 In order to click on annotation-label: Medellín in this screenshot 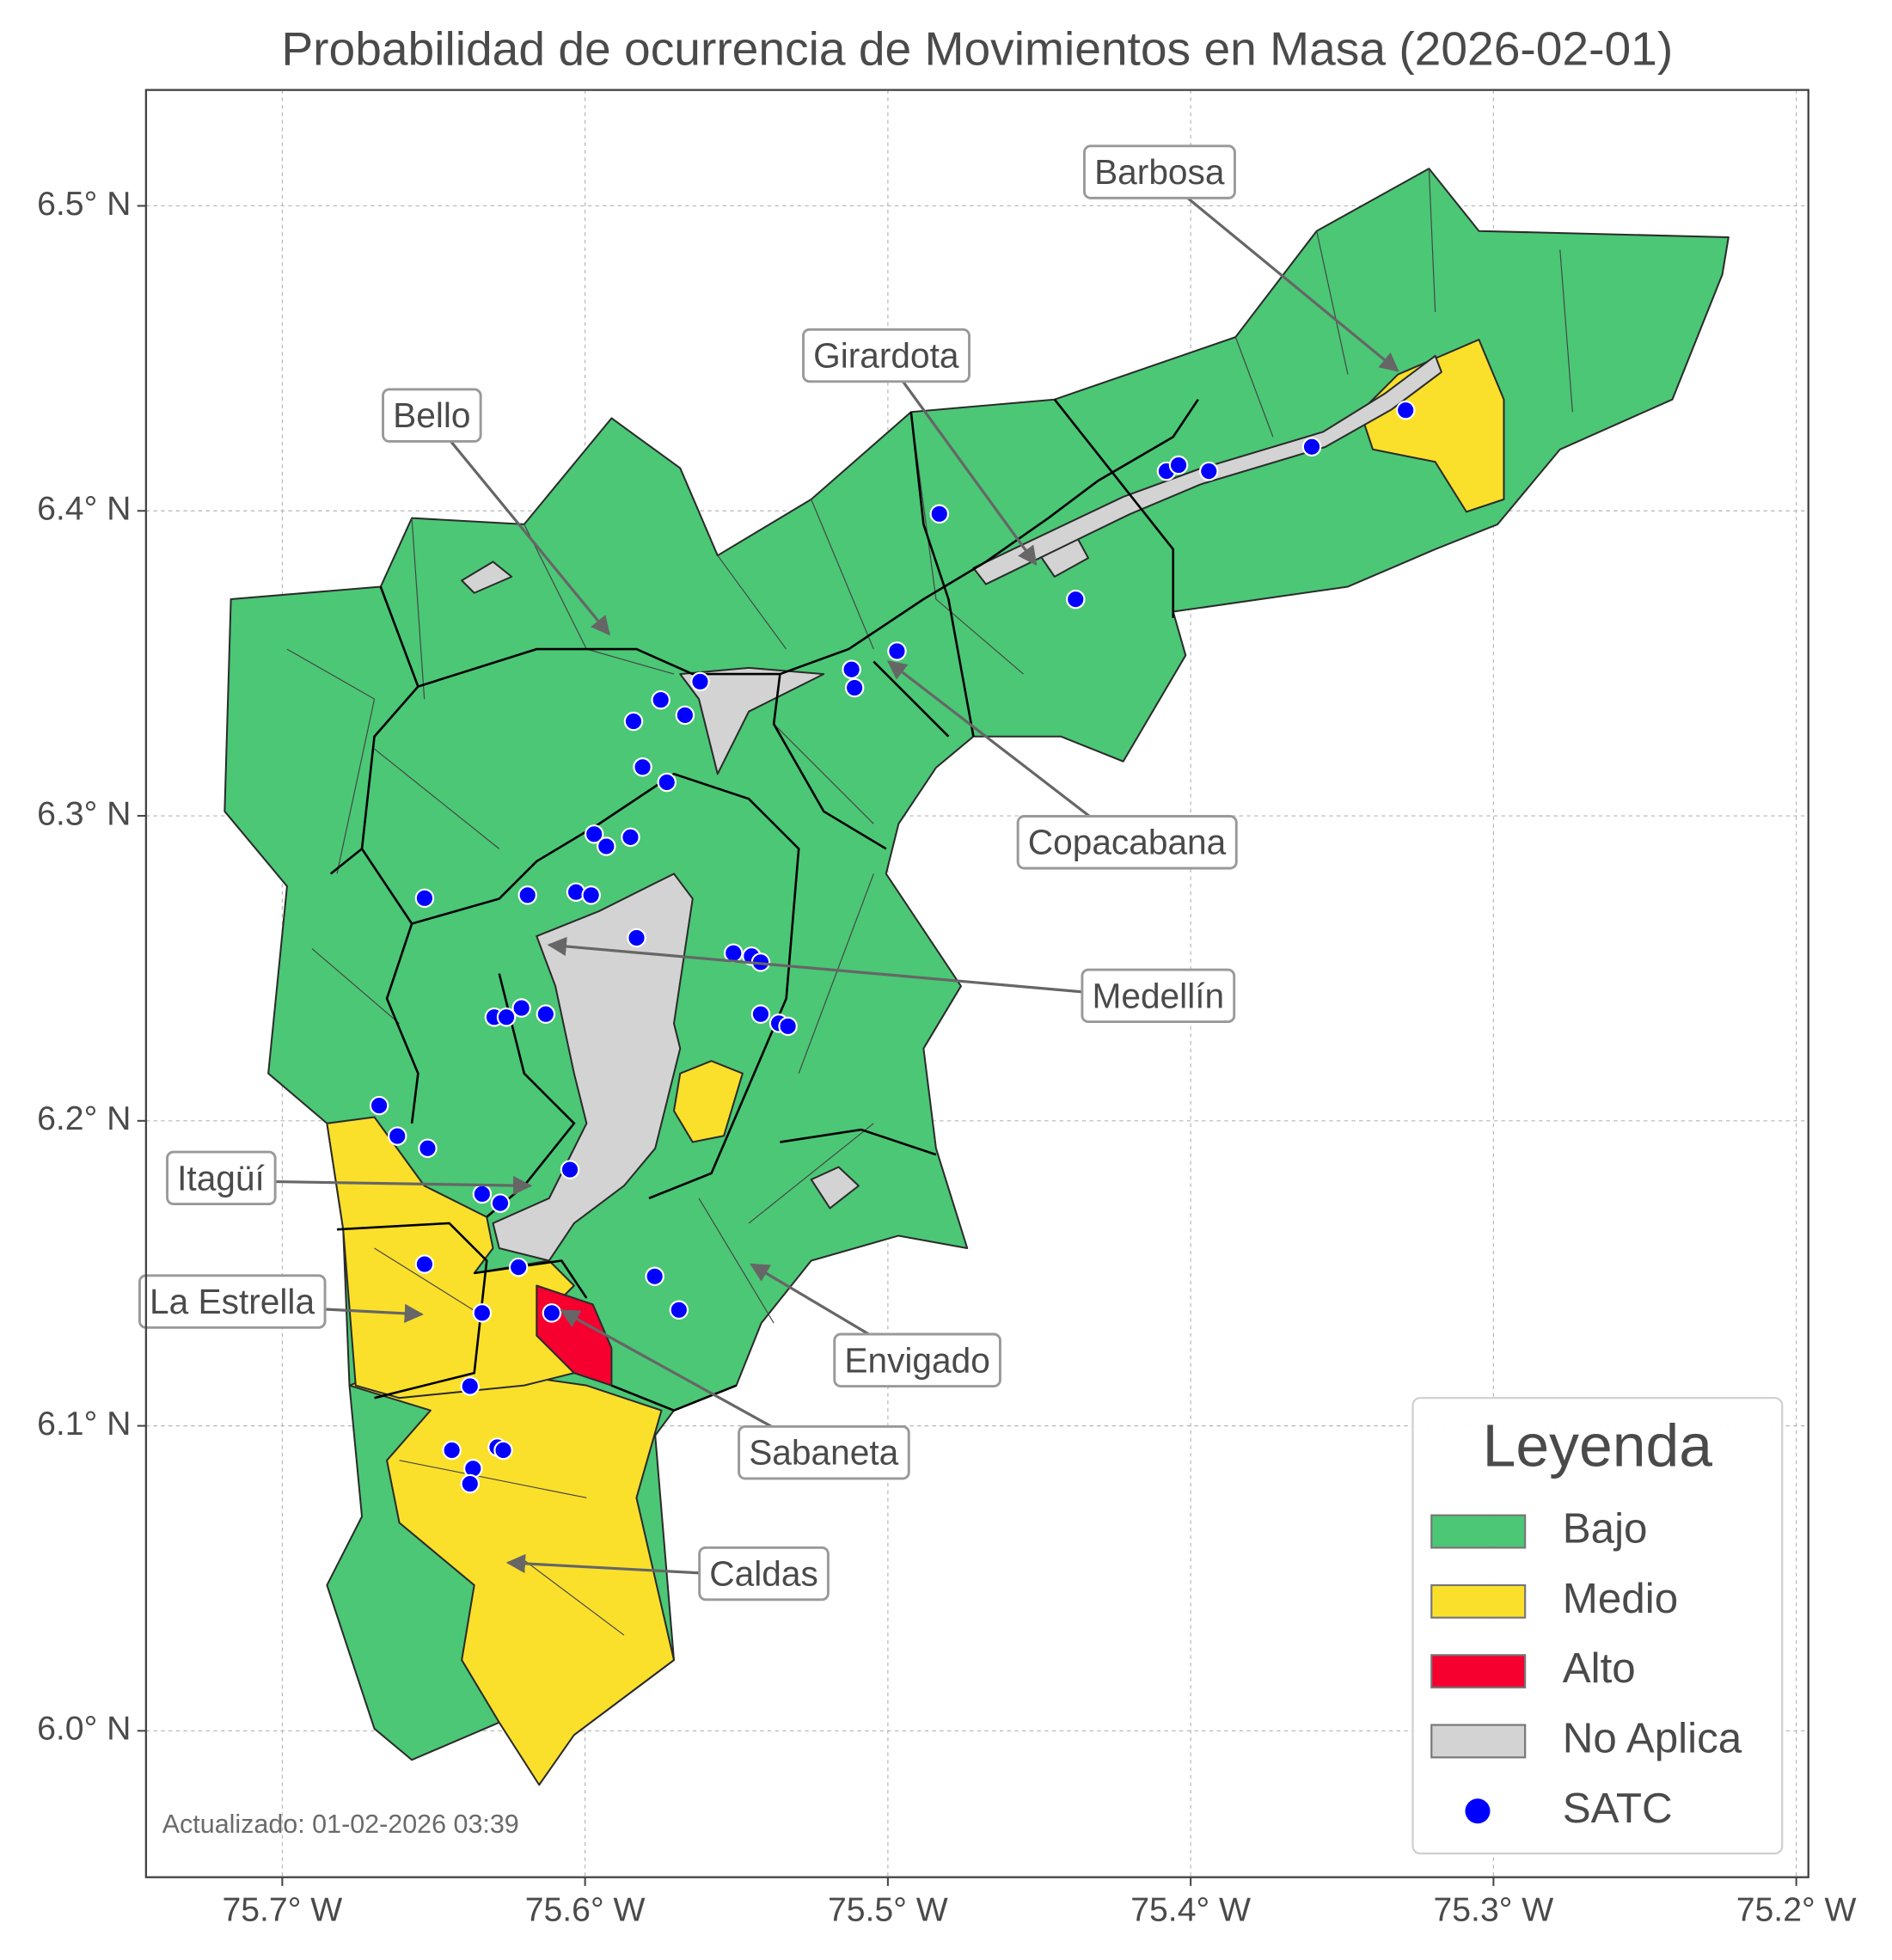, I will do `click(1159, 995)`.